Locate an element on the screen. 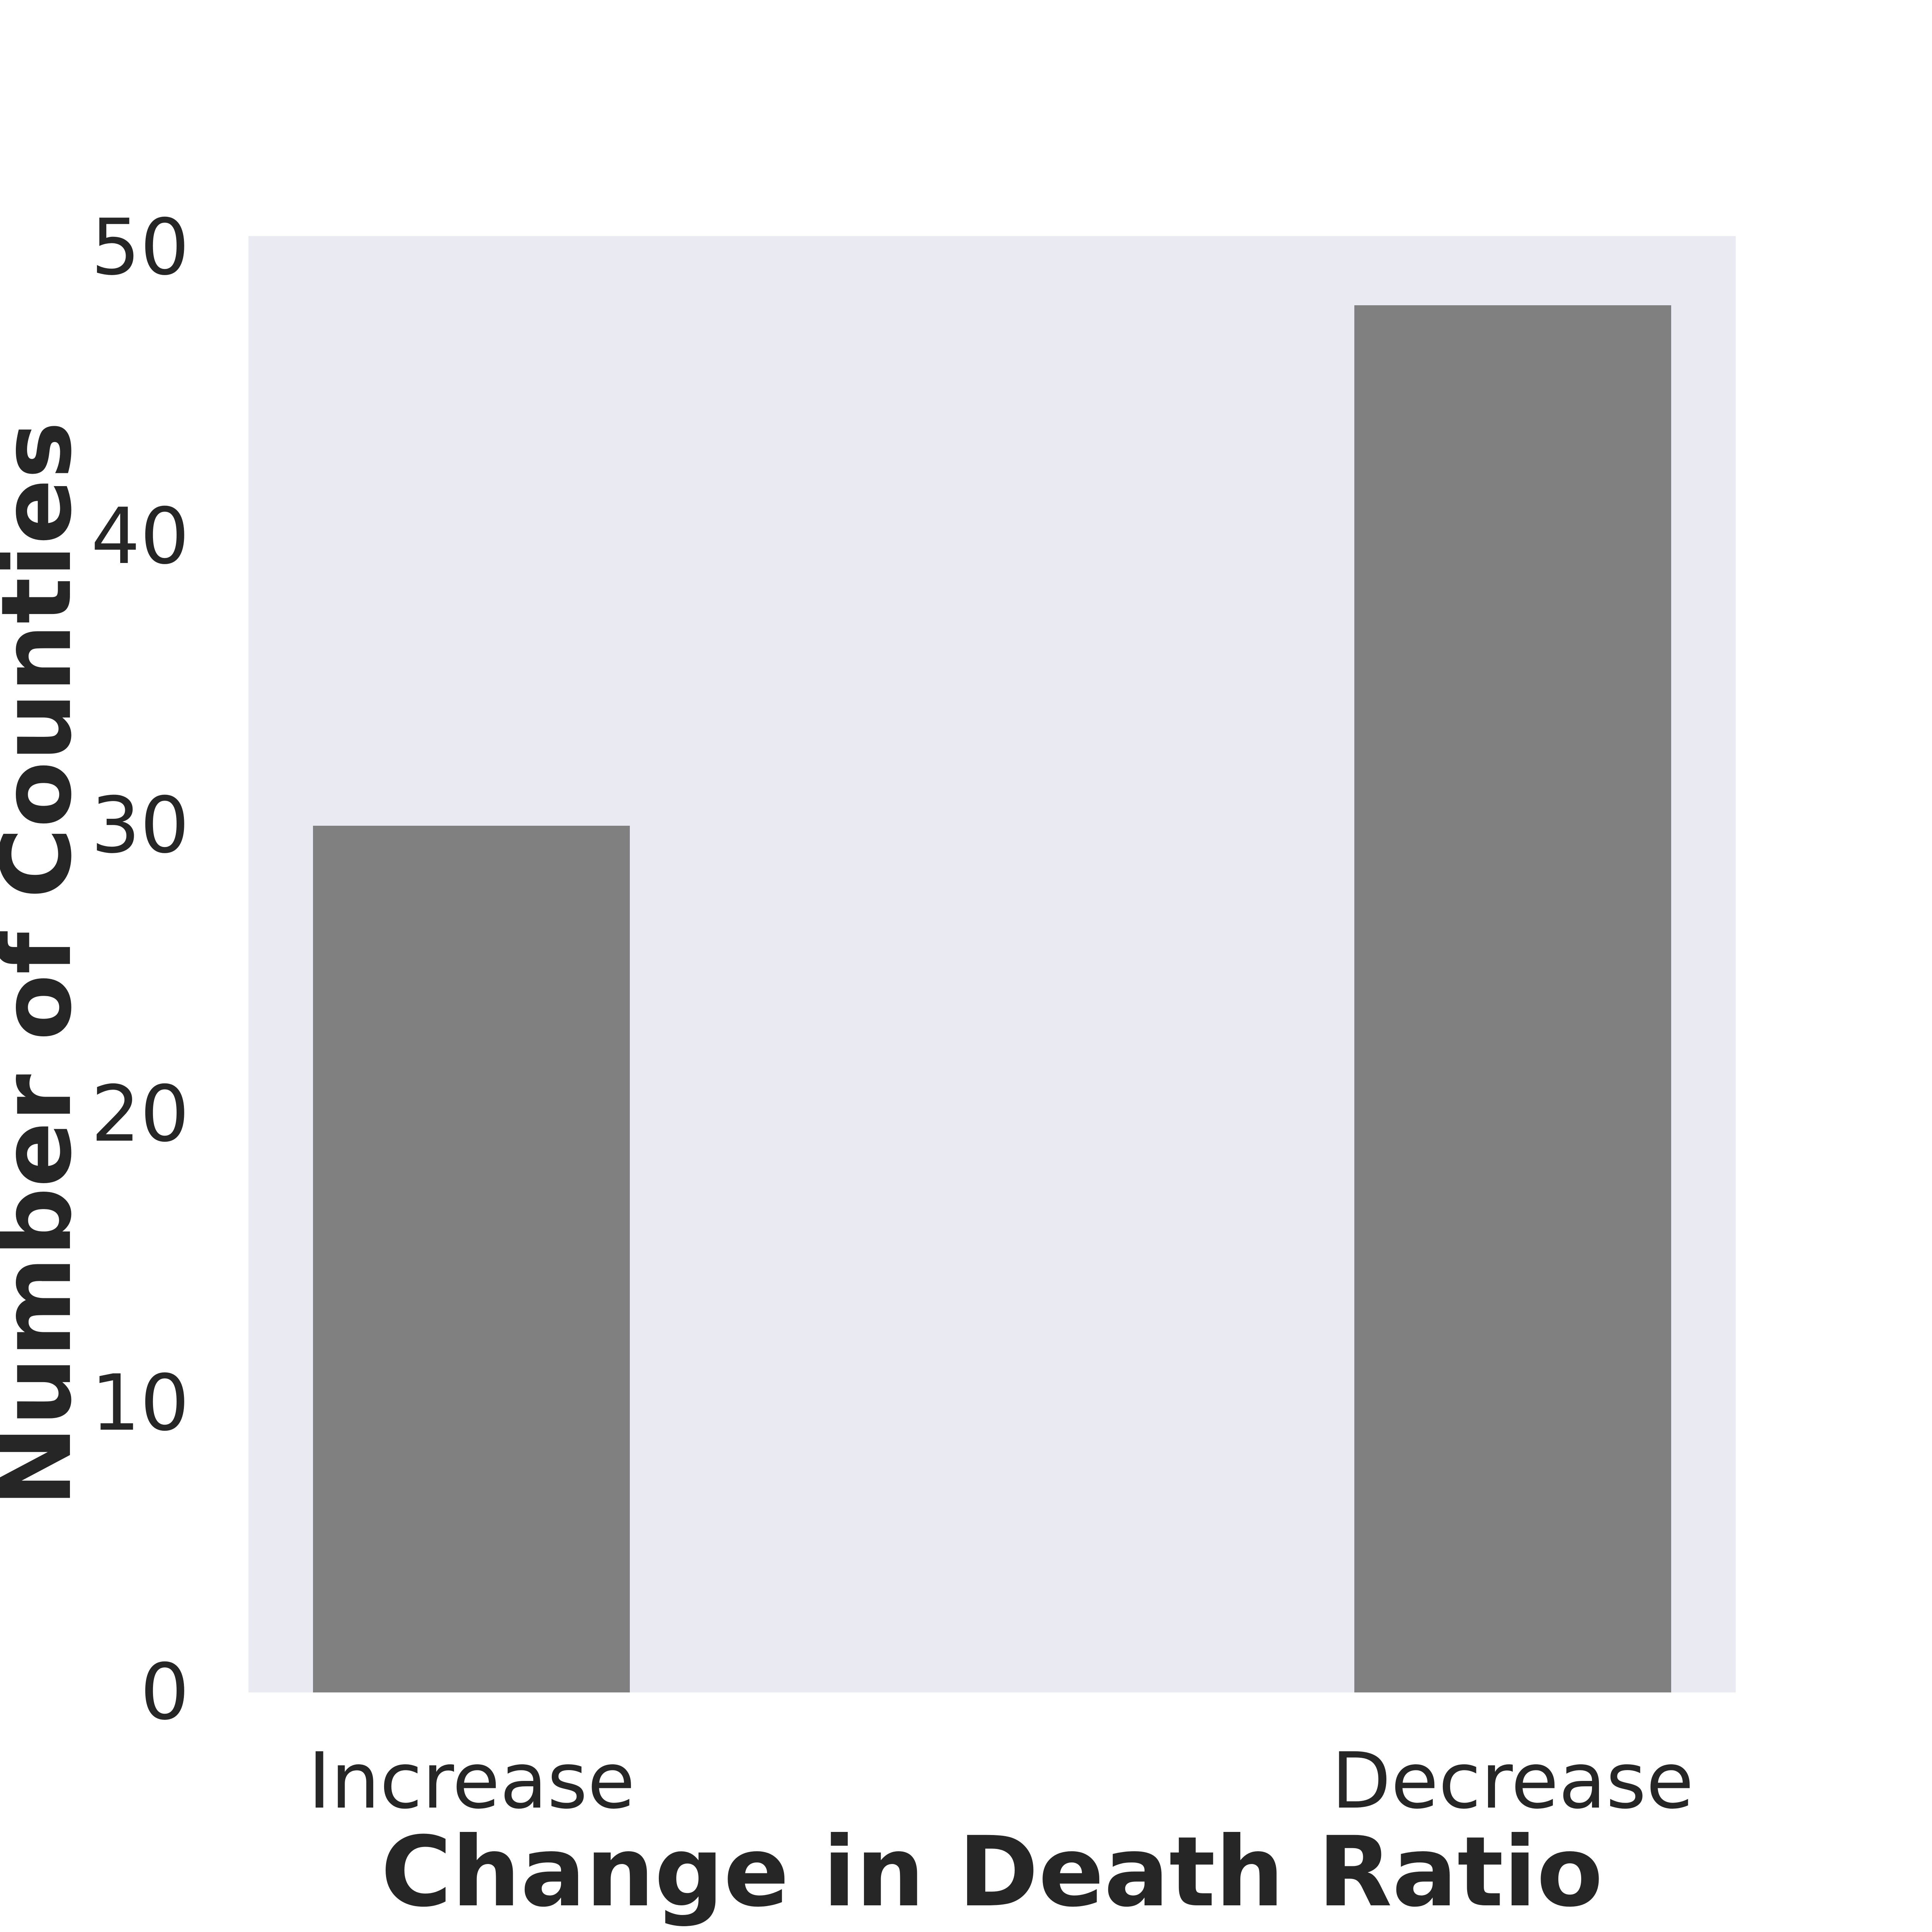  x-tick-label-decrease: Decrease is located at coordinates (1512, 1781).